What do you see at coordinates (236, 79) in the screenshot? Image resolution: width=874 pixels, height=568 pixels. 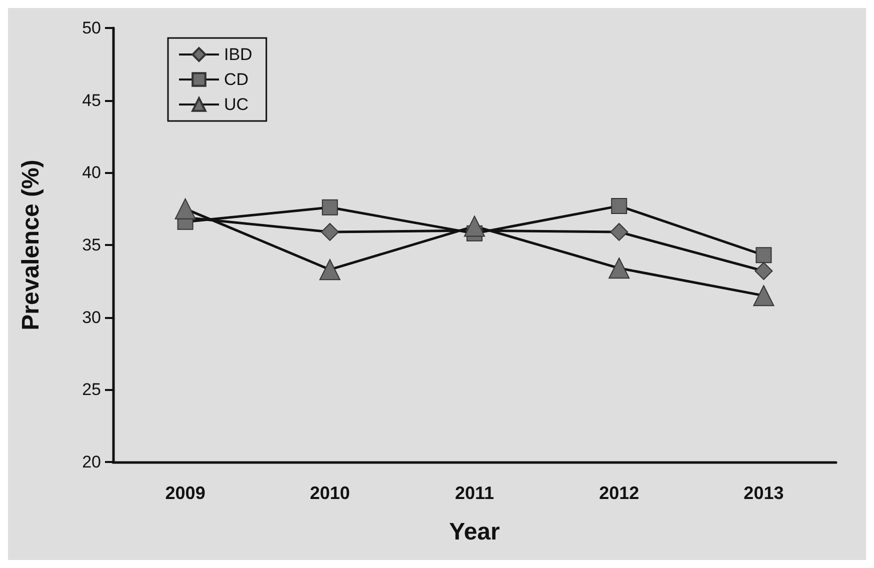 I see `legend-label: CD` at bounding box center [236, 79].